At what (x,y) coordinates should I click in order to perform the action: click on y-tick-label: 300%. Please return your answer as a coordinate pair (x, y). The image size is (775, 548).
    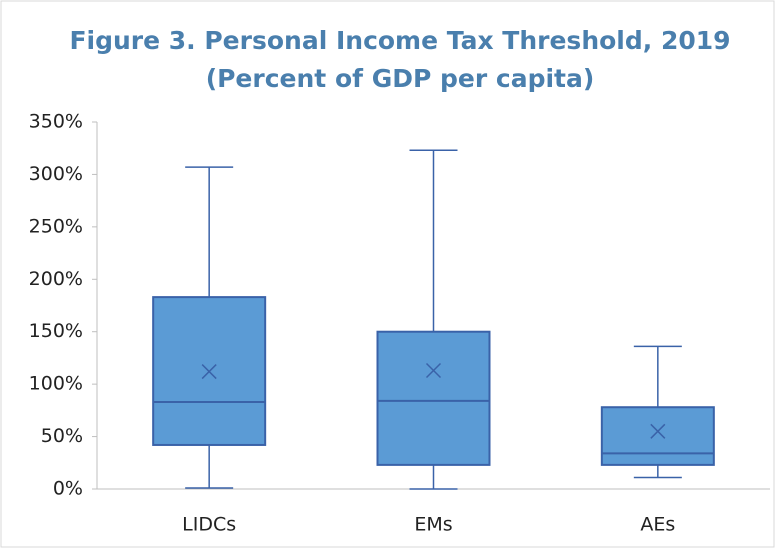
    Looking at the image, I should click on (56, 174).